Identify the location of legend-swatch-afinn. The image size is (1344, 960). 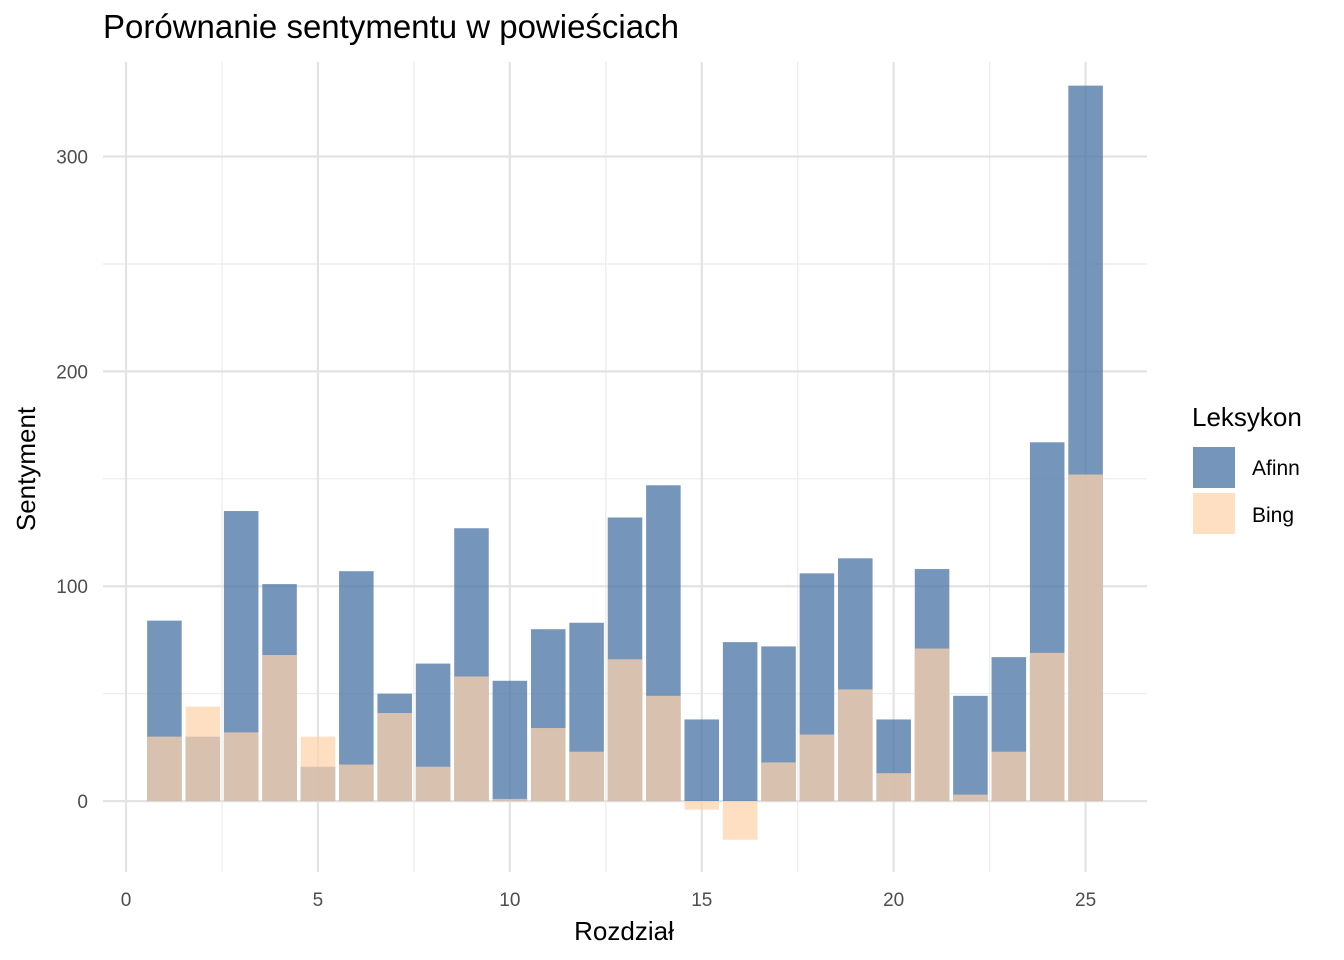
(1214, 467).